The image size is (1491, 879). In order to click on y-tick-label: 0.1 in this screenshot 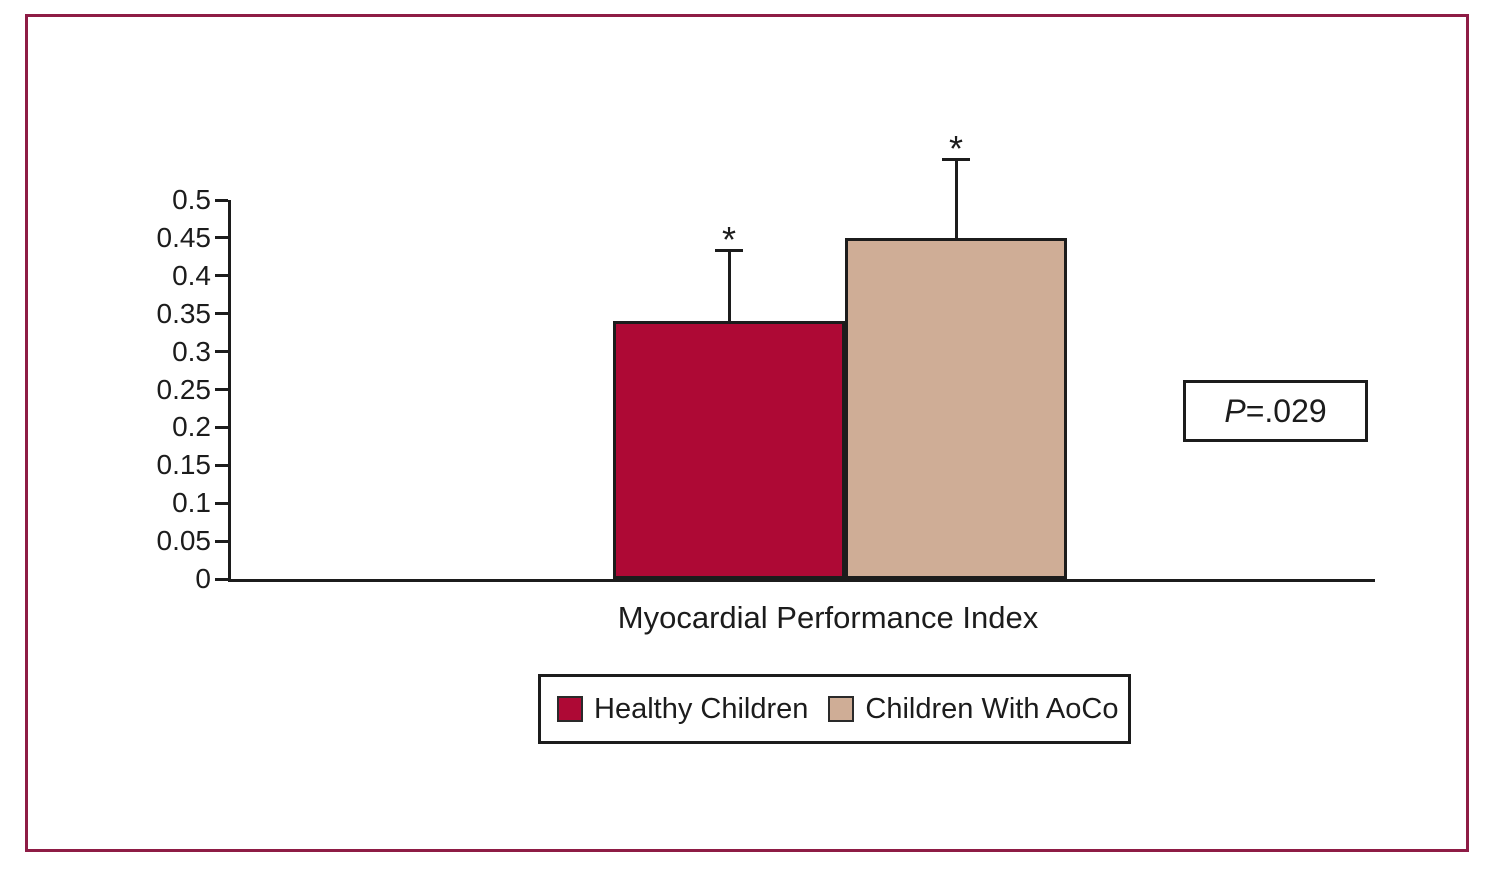, I will do `click(191, 503)`.